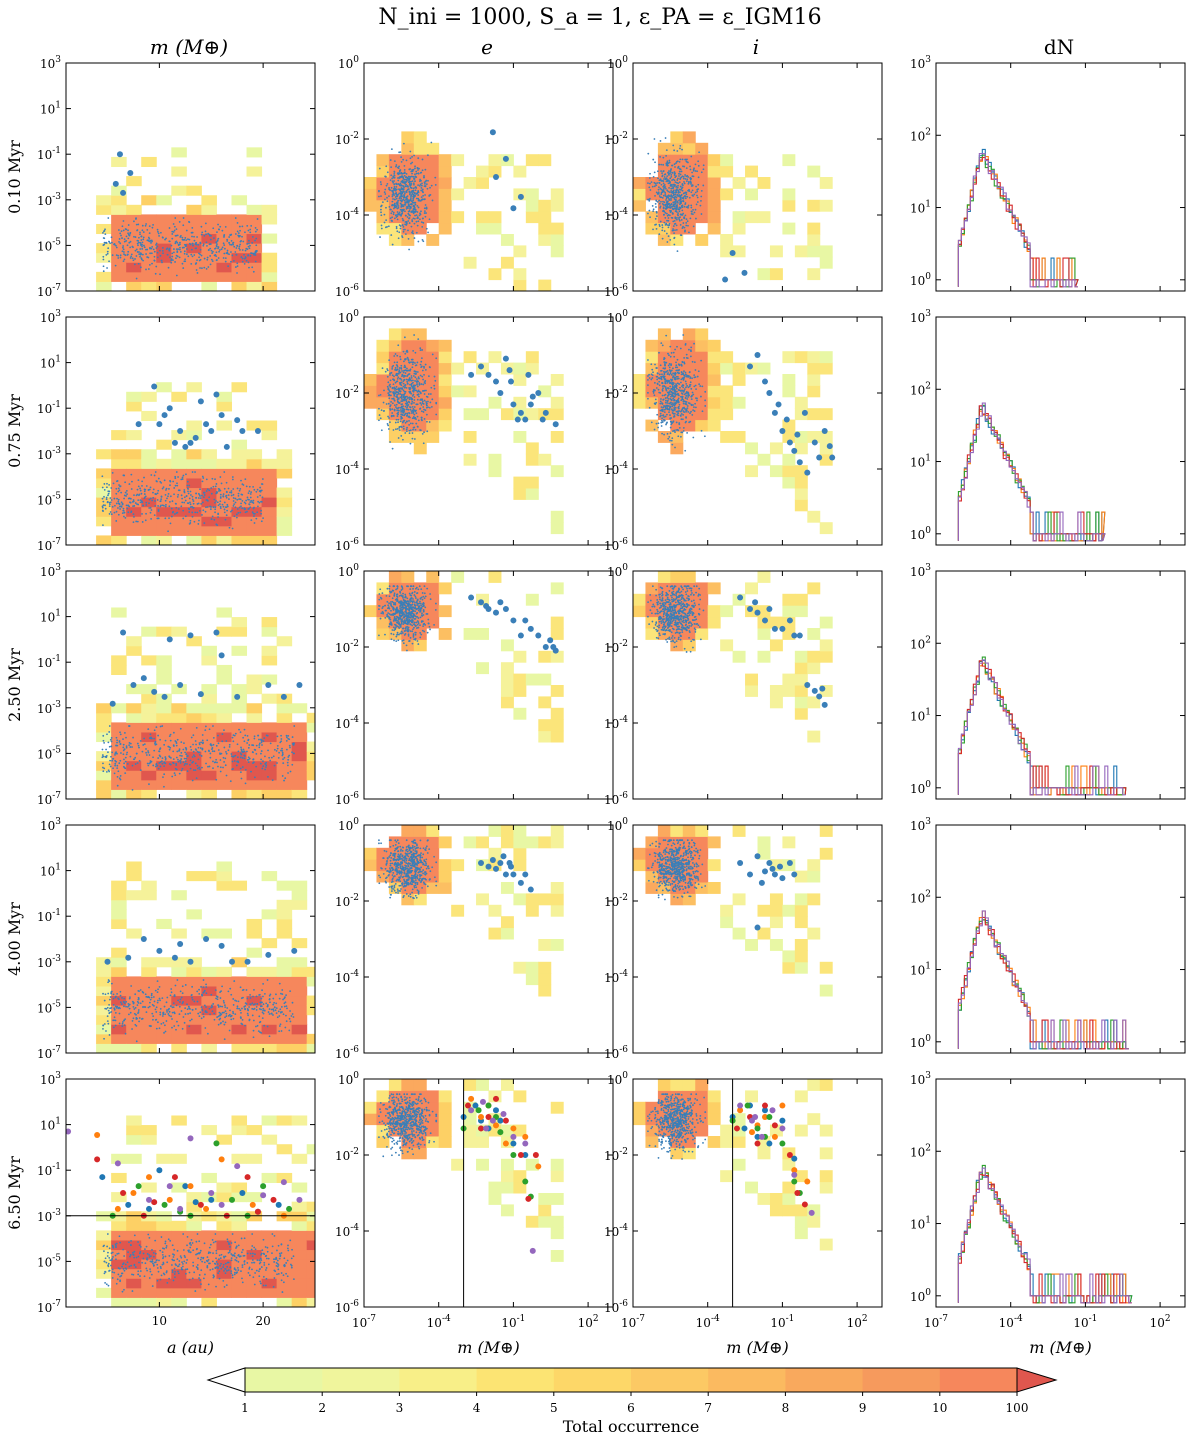 The height and width of the screenshot is (1438, 1200). I want to click on large-body-point, so click(814, 442).